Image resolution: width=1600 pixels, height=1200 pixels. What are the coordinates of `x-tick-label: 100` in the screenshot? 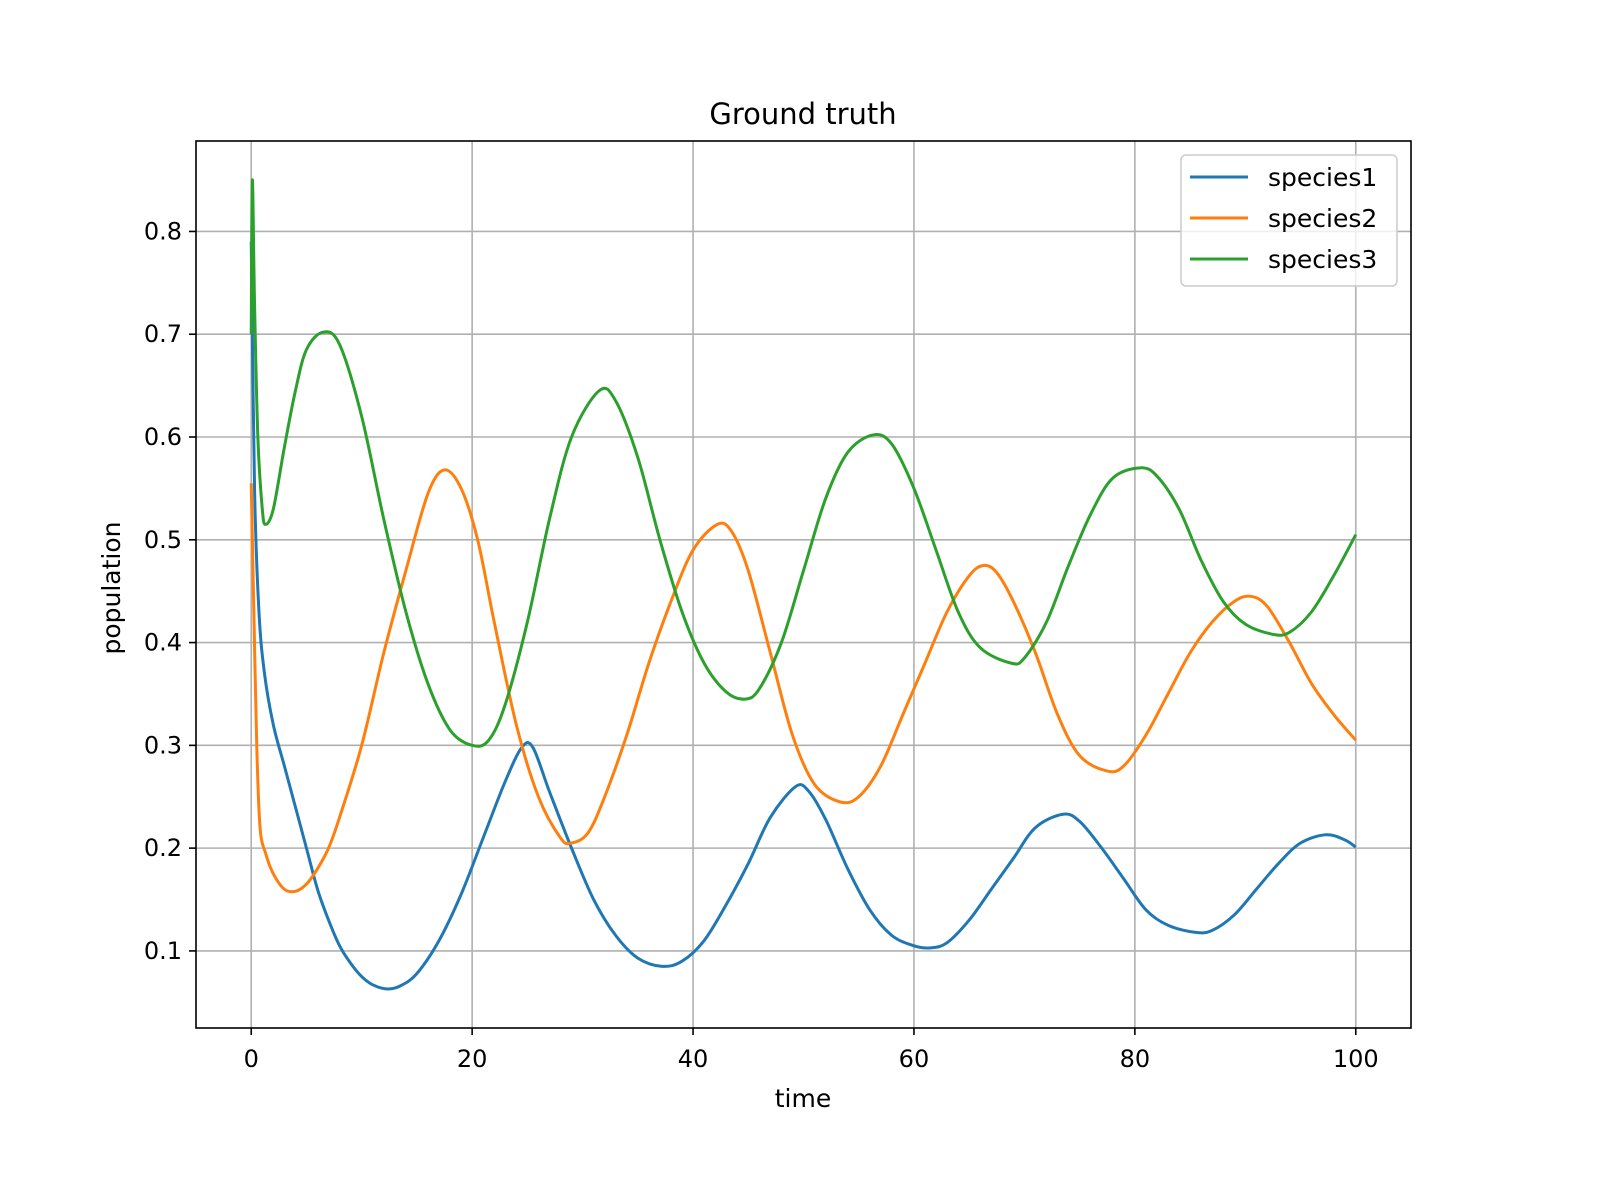 It's located at (1356, 1059).